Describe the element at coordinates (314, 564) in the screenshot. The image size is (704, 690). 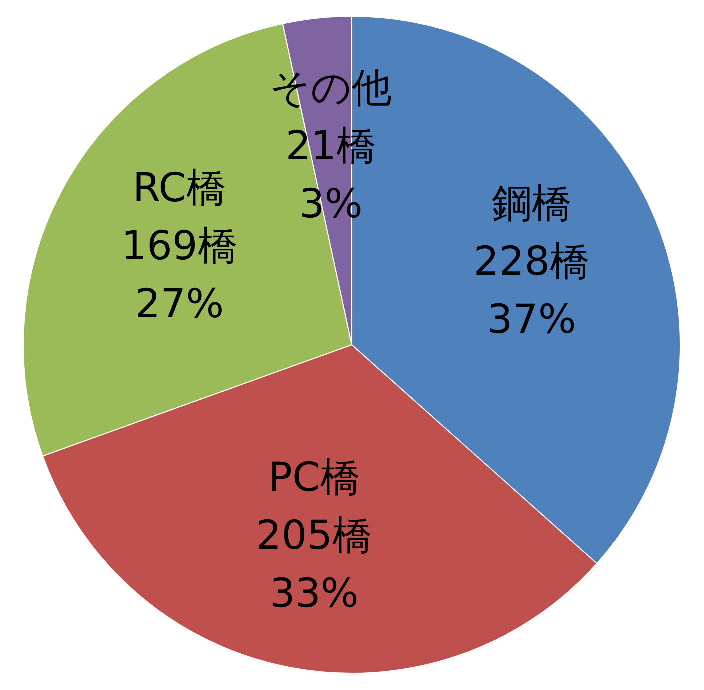
I see `data-label: 205橋 33%` at that location.